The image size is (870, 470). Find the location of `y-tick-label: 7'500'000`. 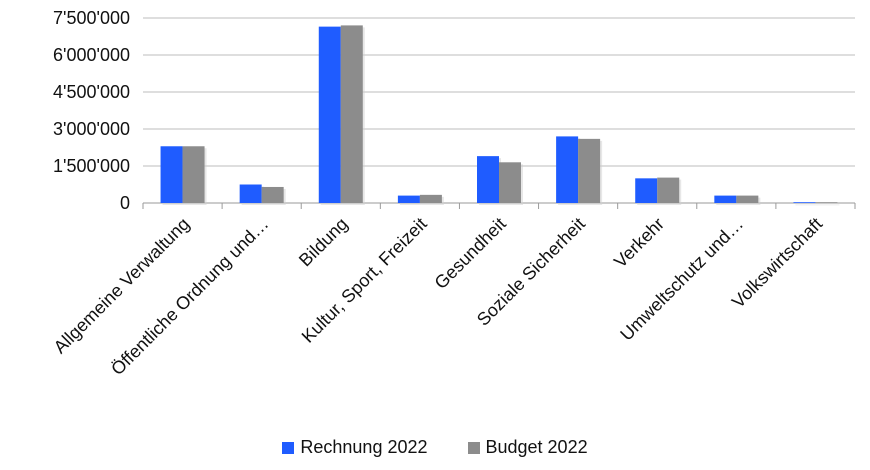

y-tick-label: 7'500'000 is located at coordinates (91, 18).